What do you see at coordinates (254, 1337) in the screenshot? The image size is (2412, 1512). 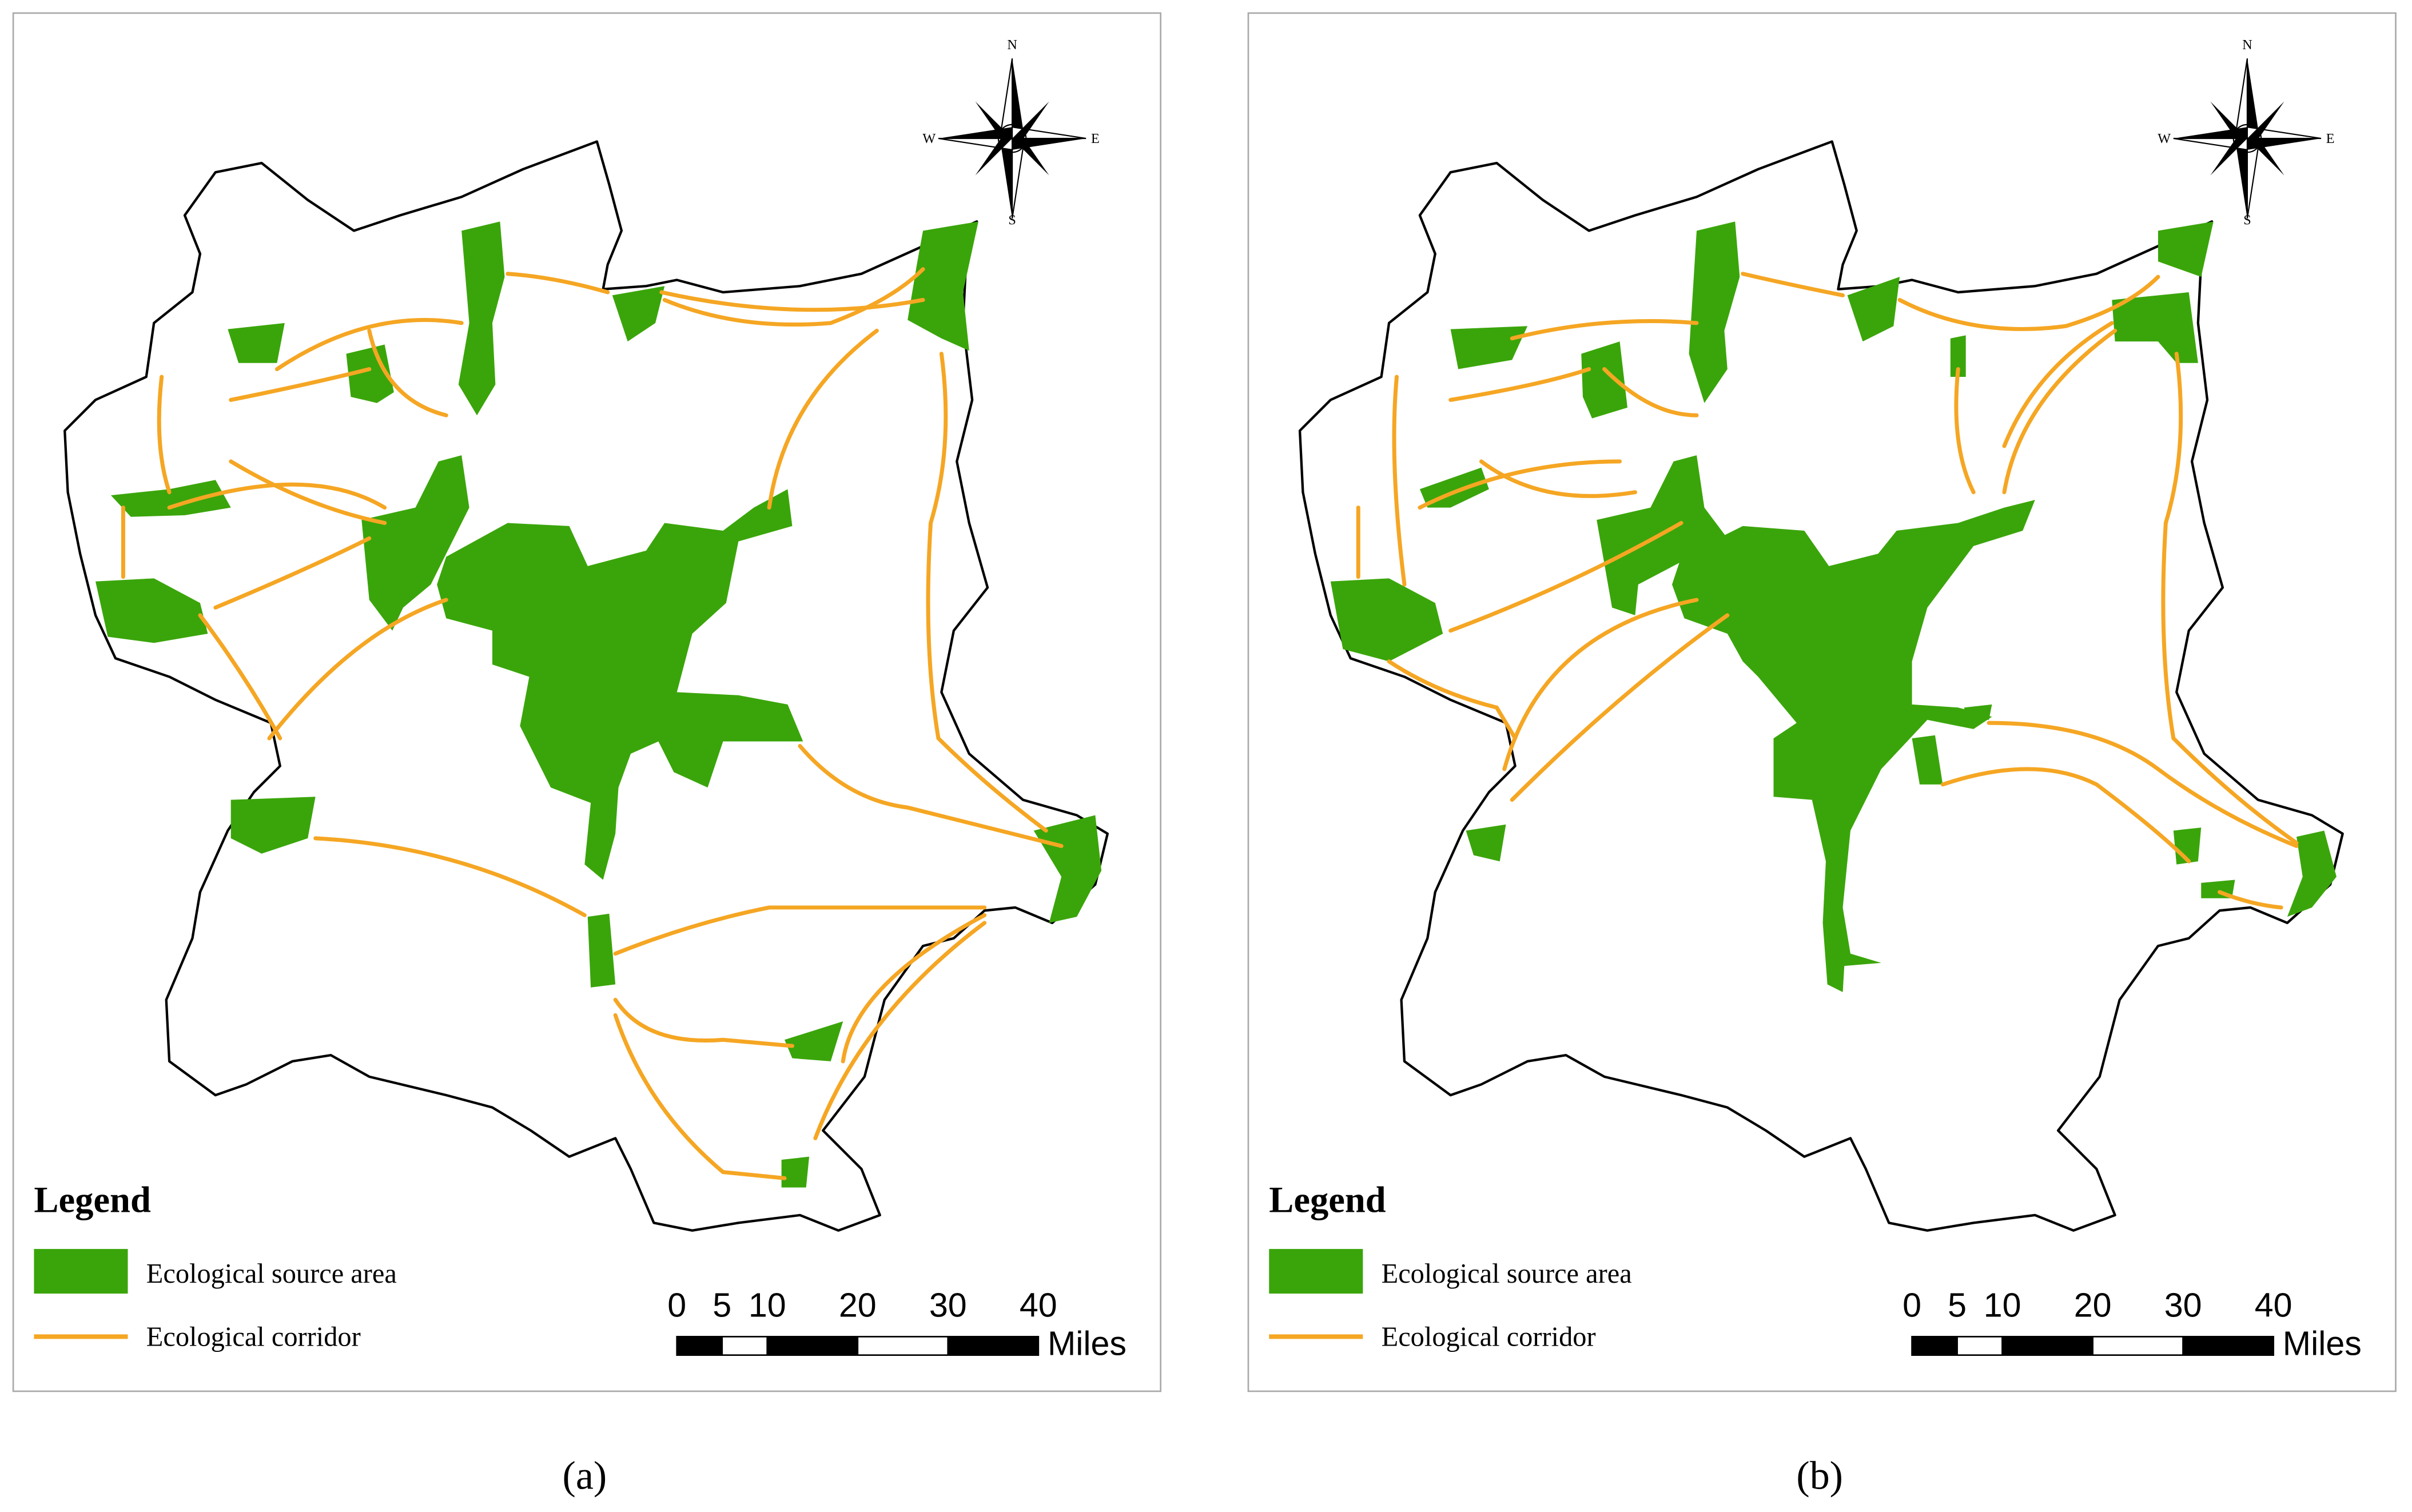 I see `legend-label: Ecological corridor` at bounding box center [254, 1337].